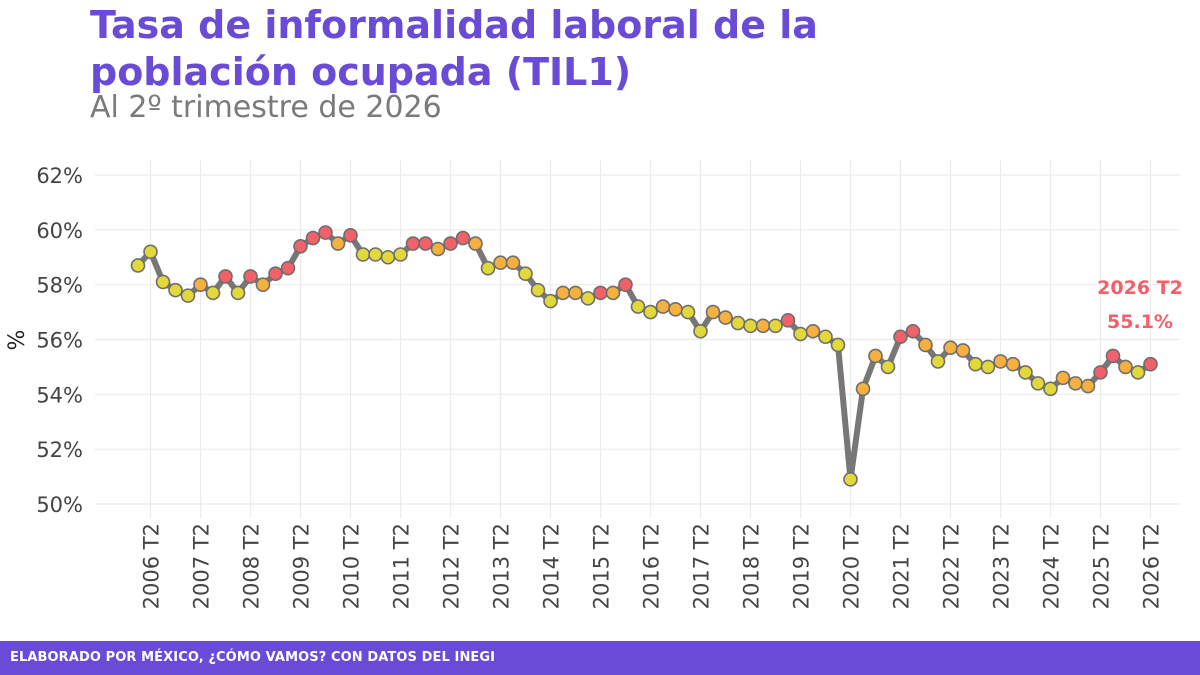  Describe the element at coordinates (1002, 566) in the screenshot. I see `x-tick-label: 2023 T2` at that location.